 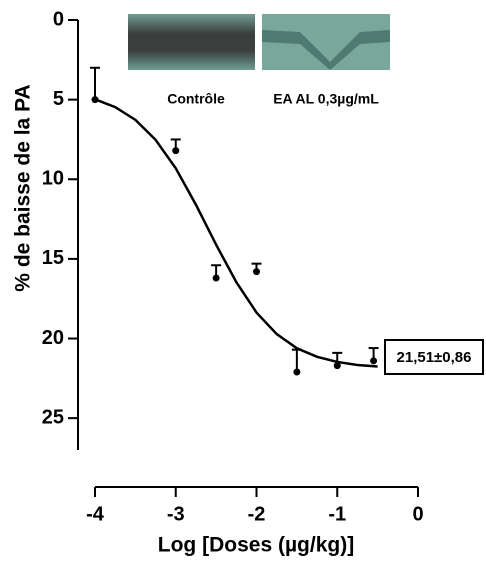 I want to click on y-tick-label: 5, so click(x=58, y=99).